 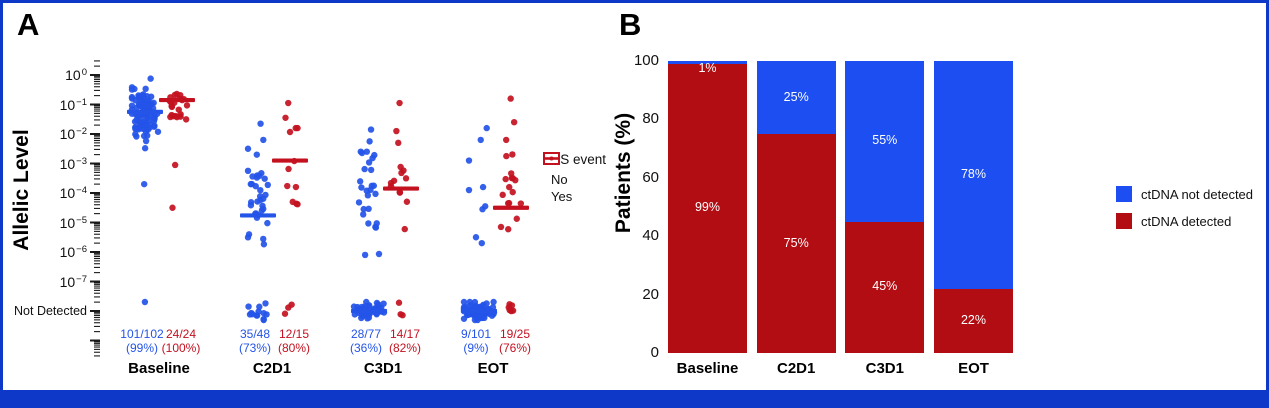 What do you see at coordinates (1184, 213) in the screenshot?
I see `ctdna-legend: ctDNA not detected ctDNA detected` at bounding box center [1184, 213].